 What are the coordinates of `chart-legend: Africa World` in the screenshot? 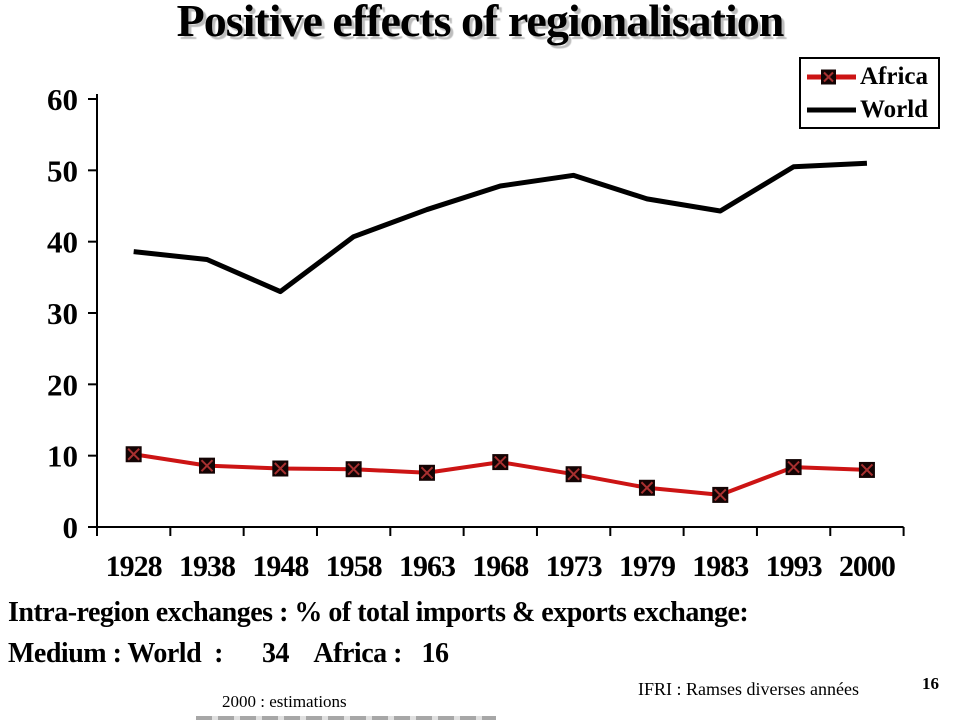 It's located at (869, 93).